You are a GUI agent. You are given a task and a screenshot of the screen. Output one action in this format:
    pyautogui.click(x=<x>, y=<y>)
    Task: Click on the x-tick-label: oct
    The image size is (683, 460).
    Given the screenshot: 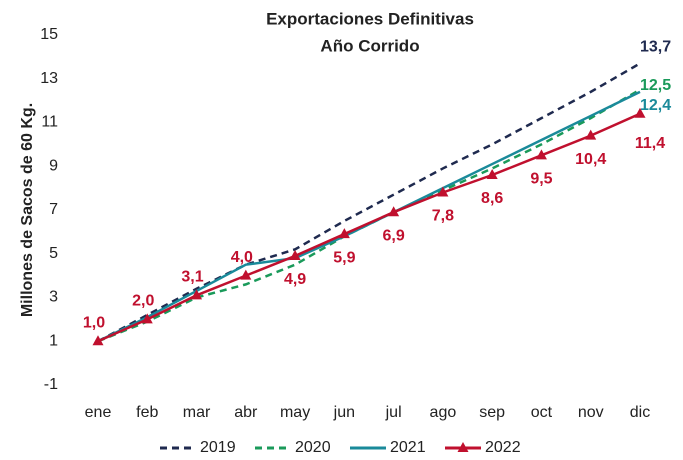 What is the action you would take?
    pyautogui.click(x=542, y=412)
    